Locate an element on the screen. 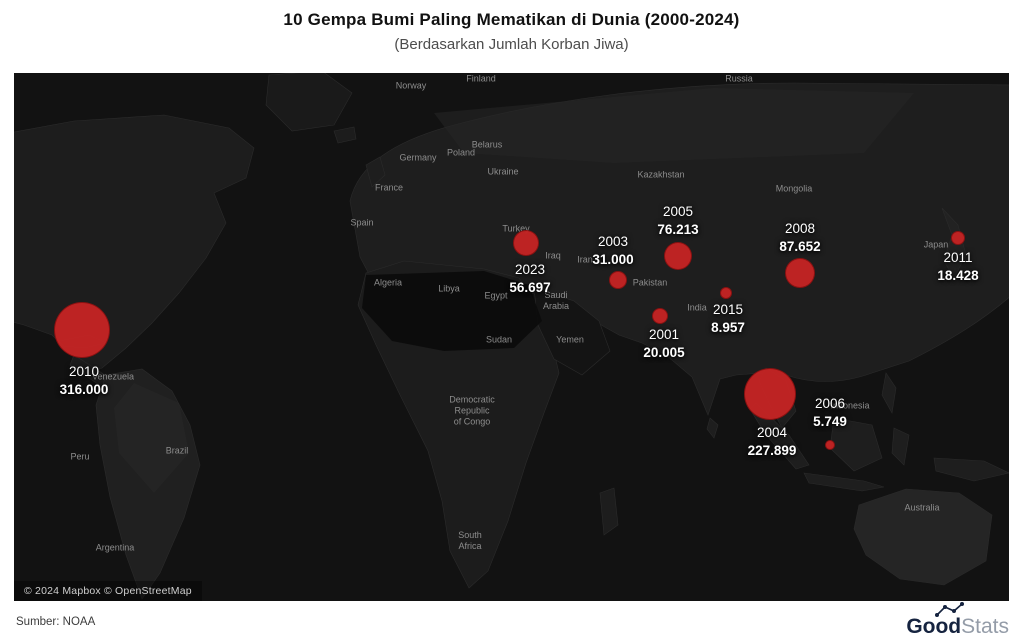 This screenshot has height=643, width=1023. quake-bubble-2008 is located at coordinates (800, 273).